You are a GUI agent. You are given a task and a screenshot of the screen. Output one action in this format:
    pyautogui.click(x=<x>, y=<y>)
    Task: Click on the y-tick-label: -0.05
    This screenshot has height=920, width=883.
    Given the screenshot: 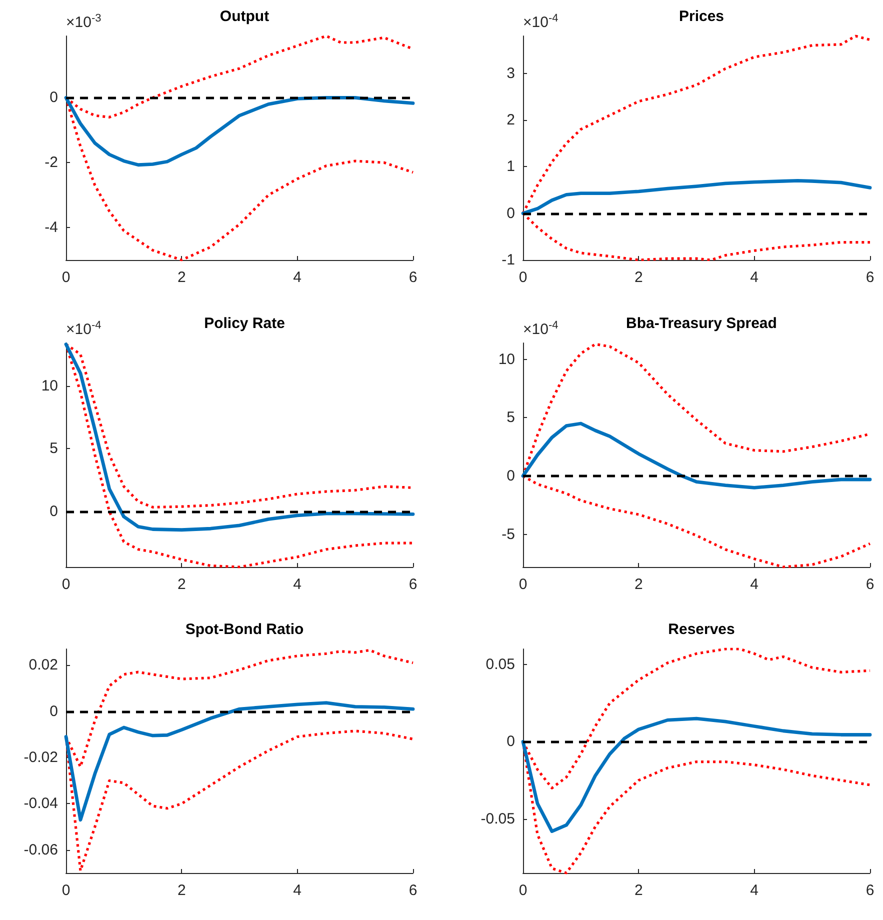 What is the action you would take?
    pyautogui.click(x=497, y=819)
    